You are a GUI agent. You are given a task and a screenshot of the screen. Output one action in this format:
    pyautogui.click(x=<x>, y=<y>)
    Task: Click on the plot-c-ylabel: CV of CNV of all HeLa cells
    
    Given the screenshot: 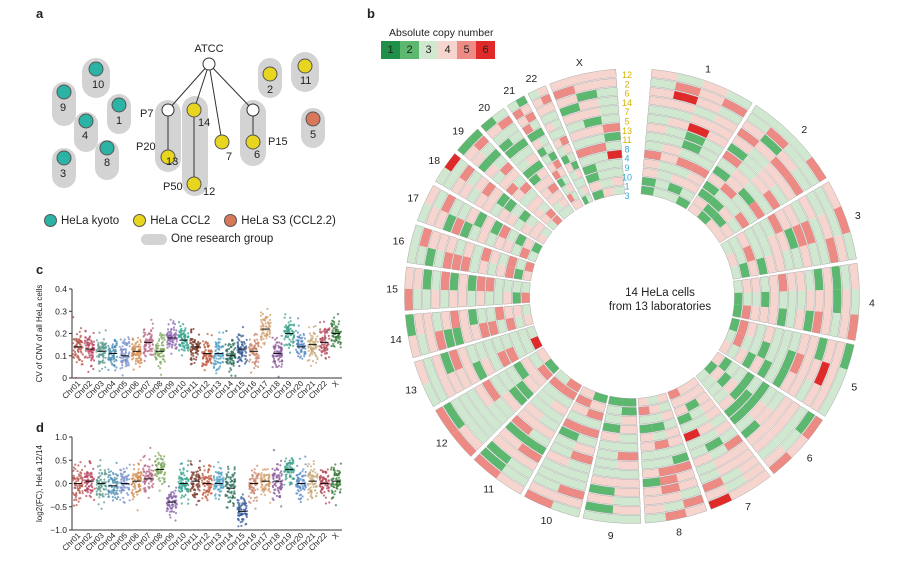 What is the action you would take?
    pyautogui.click(x=39, y=334)
    